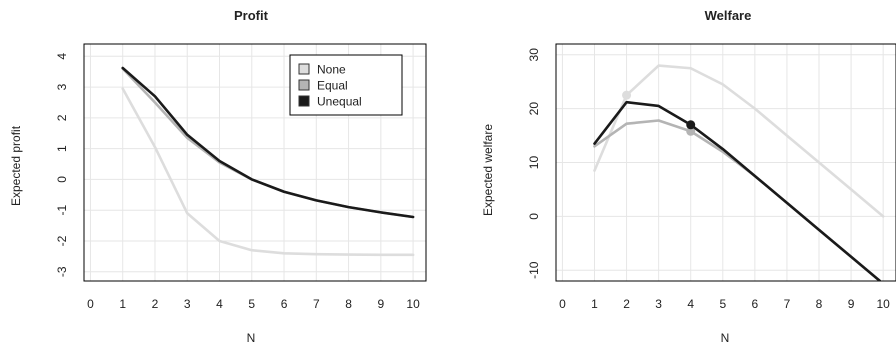  Describe the element at coordinates (16, 165) in the screenshot. I see `profit-y-axis-label: Expected profit` at that location.